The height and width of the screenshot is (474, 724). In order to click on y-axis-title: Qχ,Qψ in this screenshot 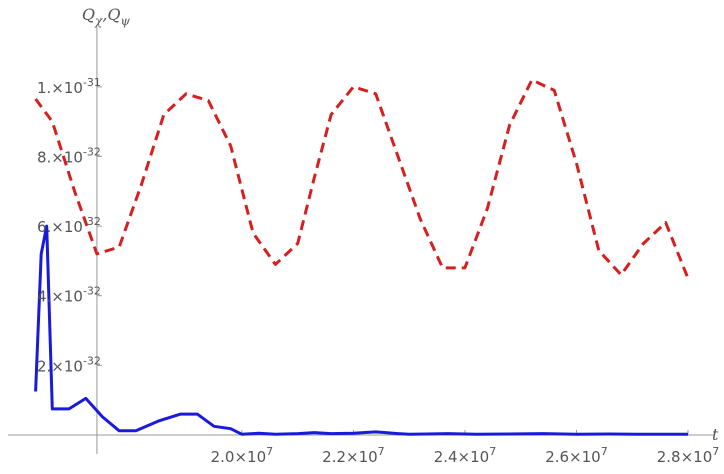, I will do `click(106, 16)`.